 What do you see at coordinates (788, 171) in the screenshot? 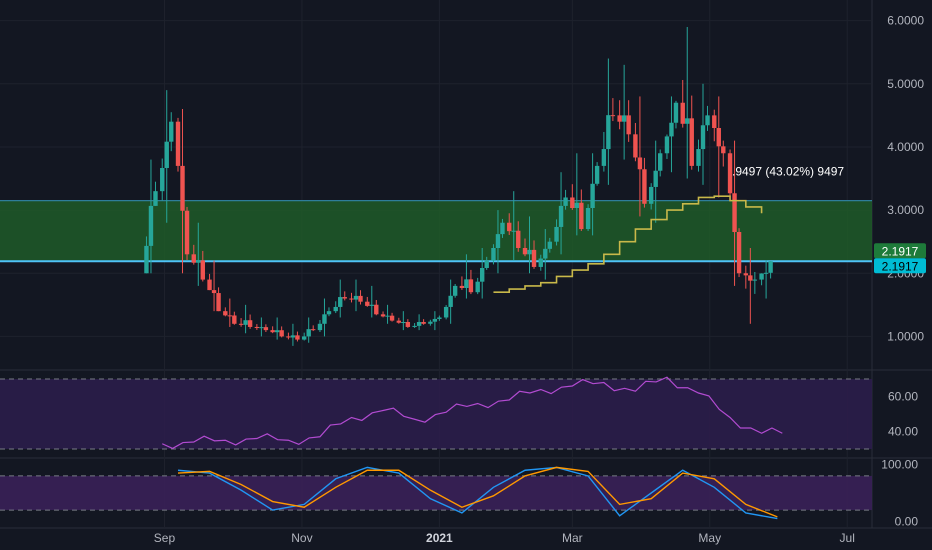
I see `measure-annotation: .9497 (43.02%) 9497` at bounding box center [788, 171].